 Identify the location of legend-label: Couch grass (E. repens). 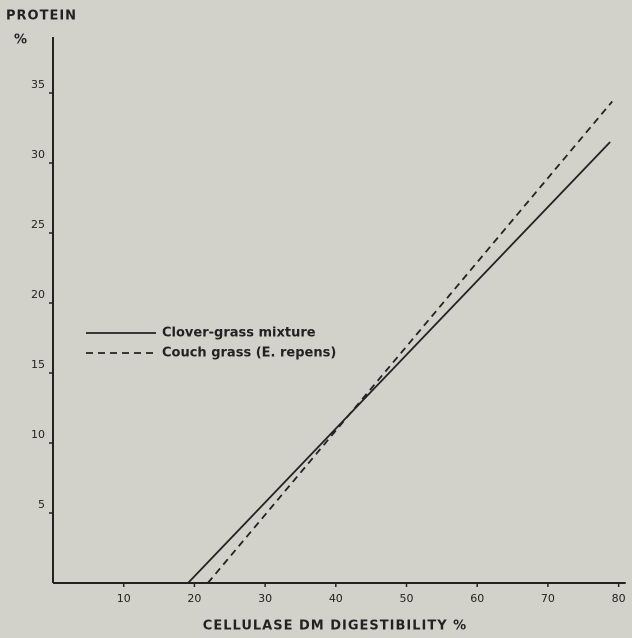
(249, 353).